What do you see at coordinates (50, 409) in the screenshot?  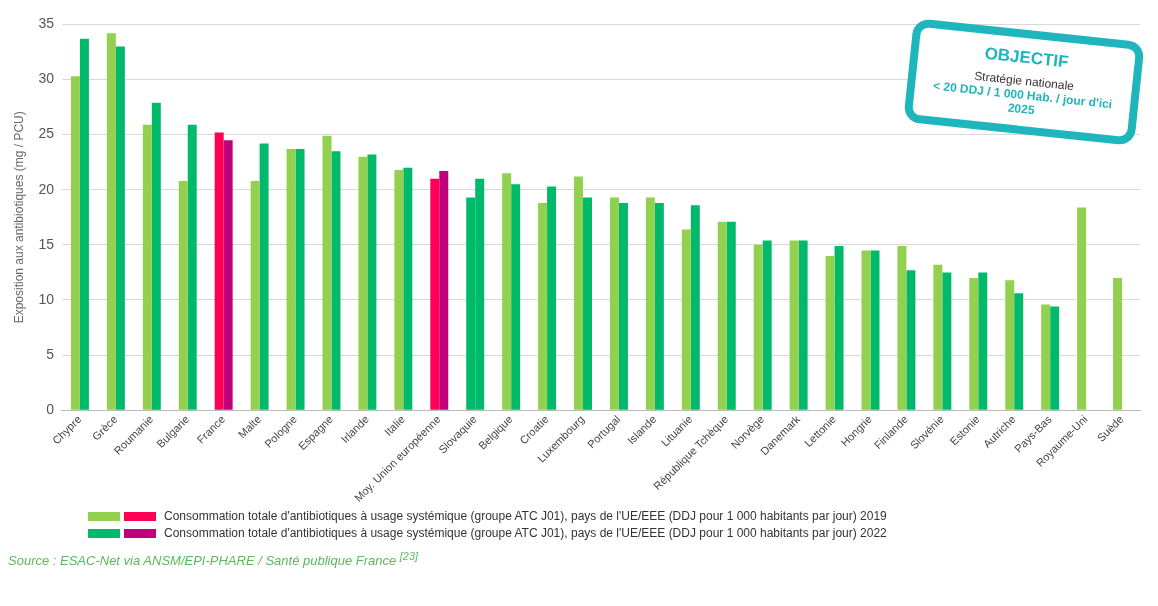 I see `y-tick-label: 0` at bounding box center [50, 409].